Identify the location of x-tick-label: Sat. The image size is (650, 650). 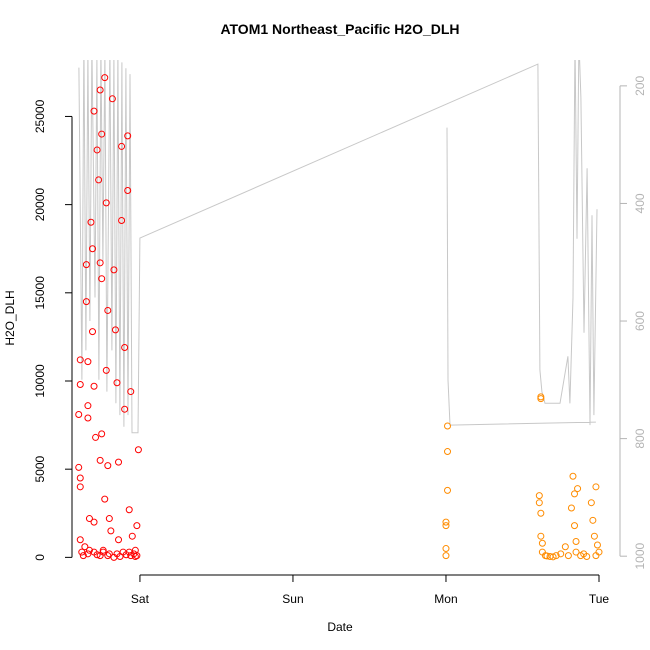
(140, 599).